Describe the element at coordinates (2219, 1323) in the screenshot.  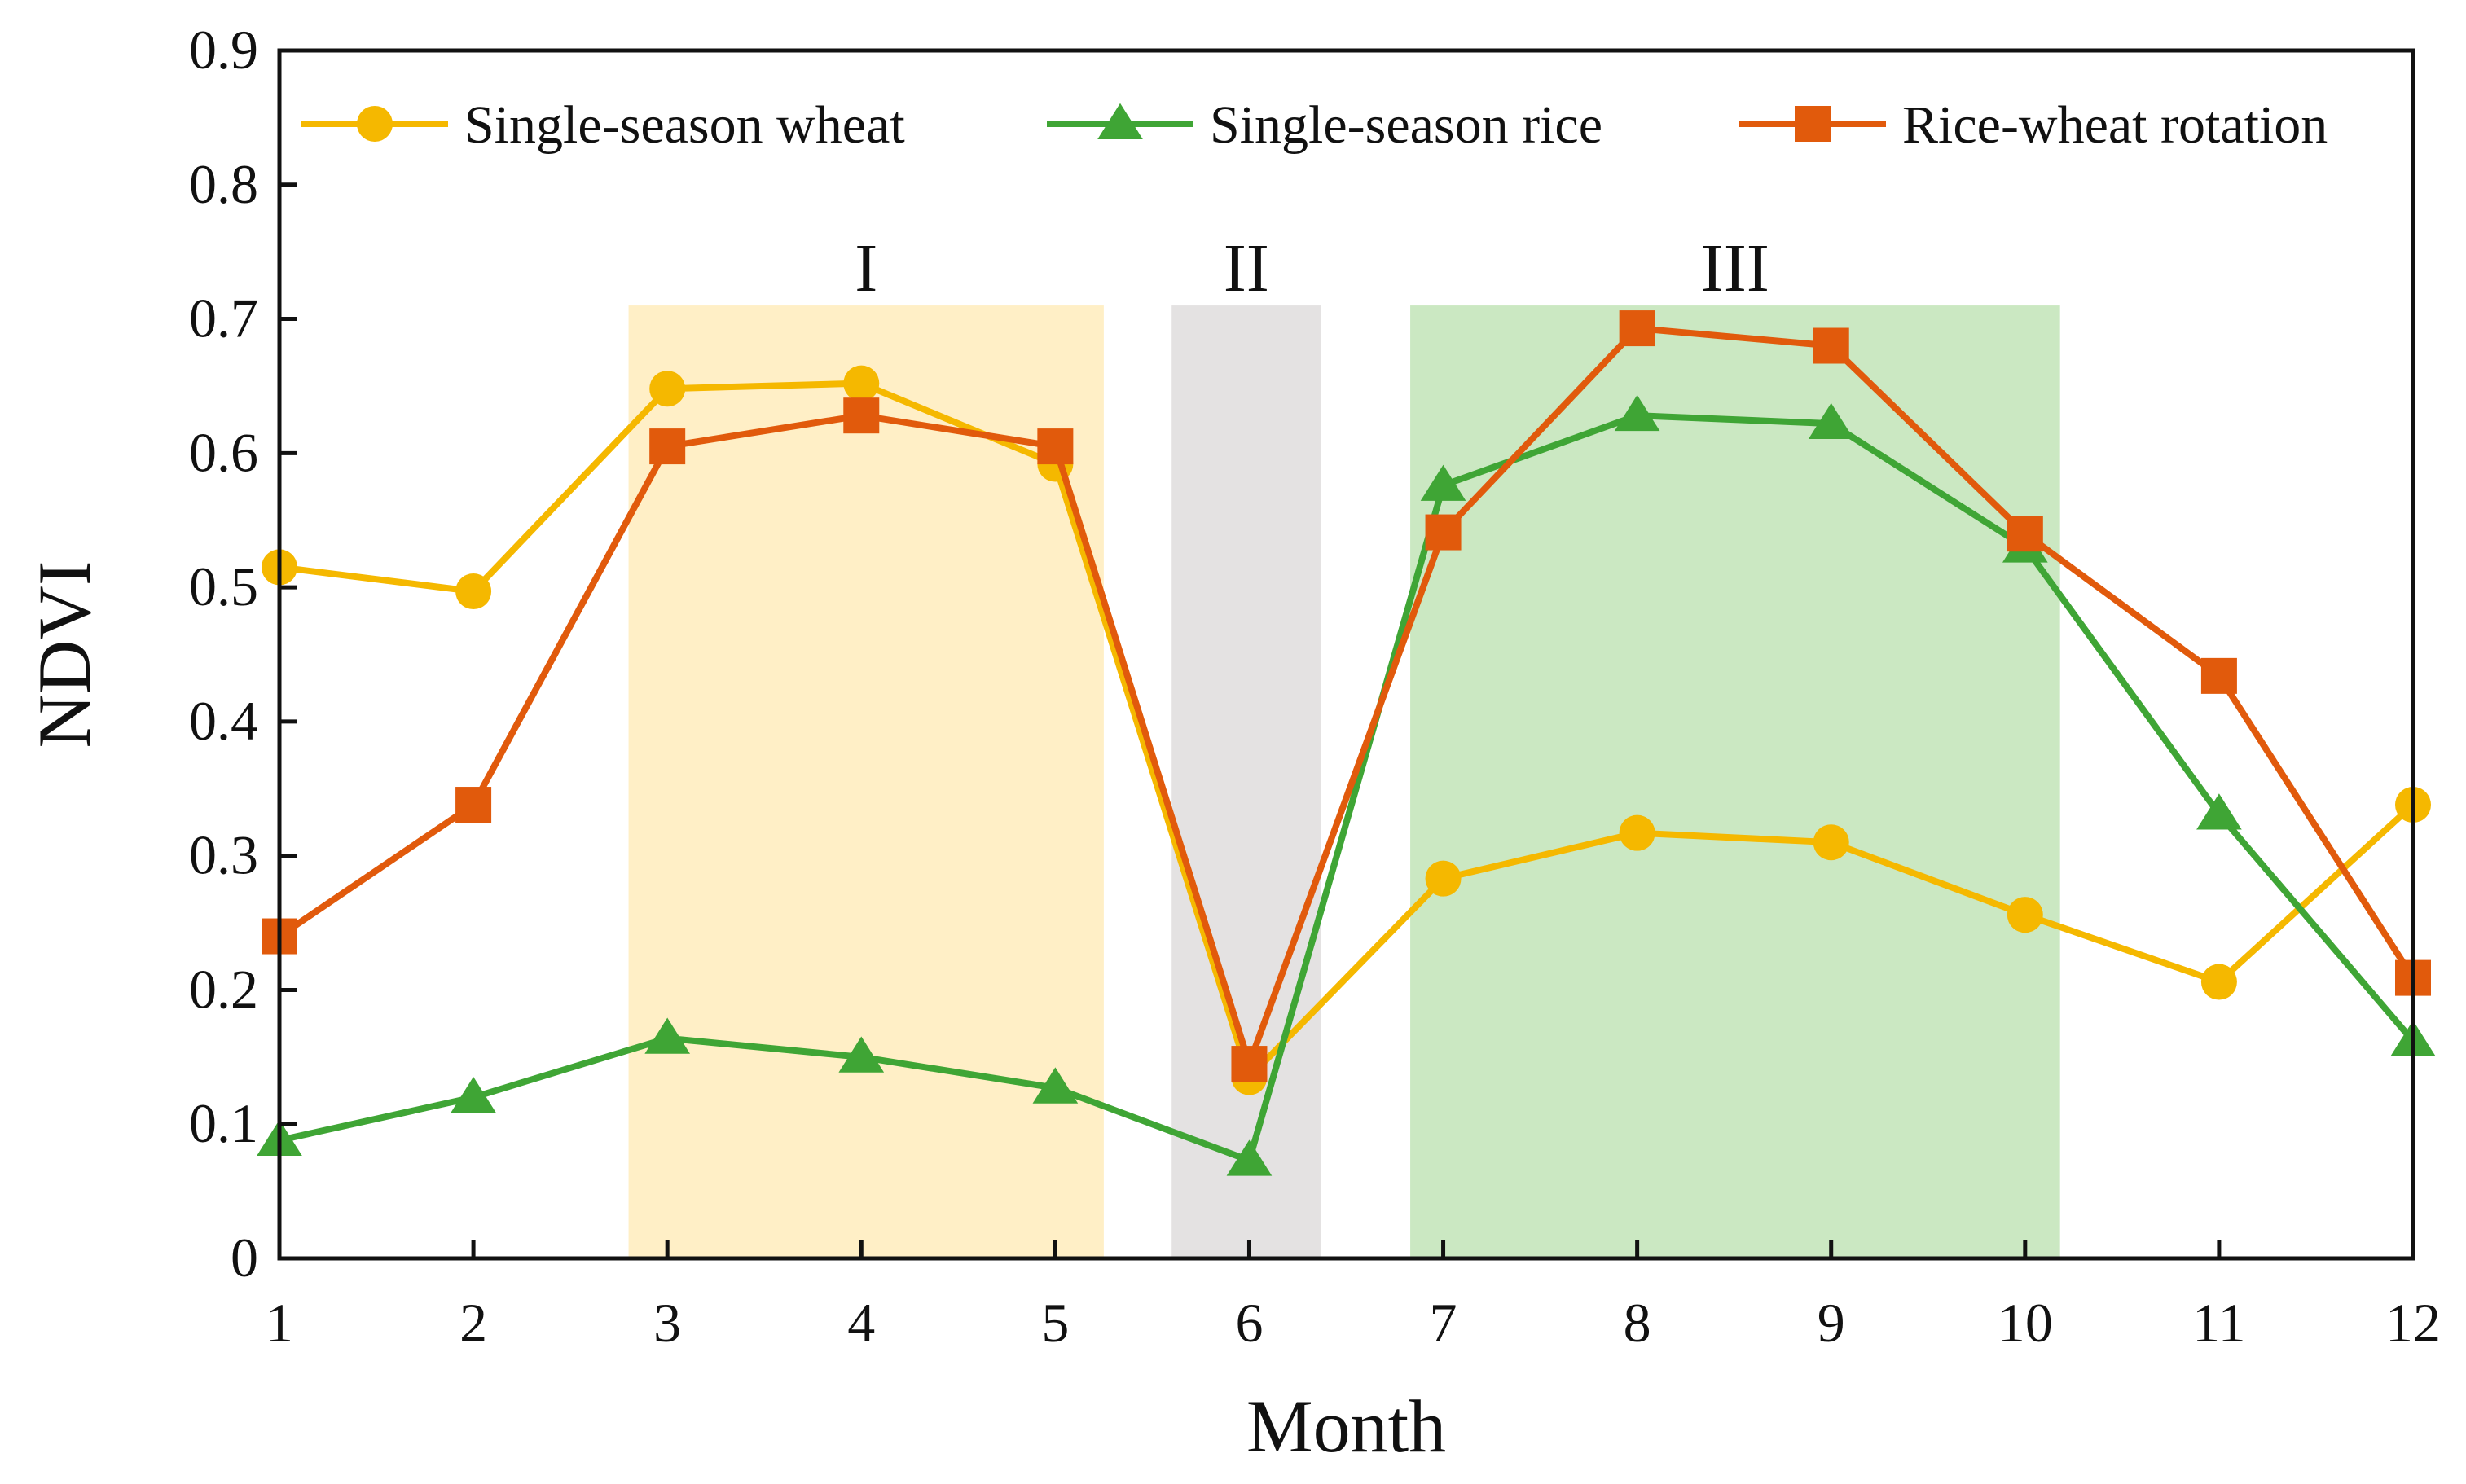
I see `x-tick-label: 11` at that location.